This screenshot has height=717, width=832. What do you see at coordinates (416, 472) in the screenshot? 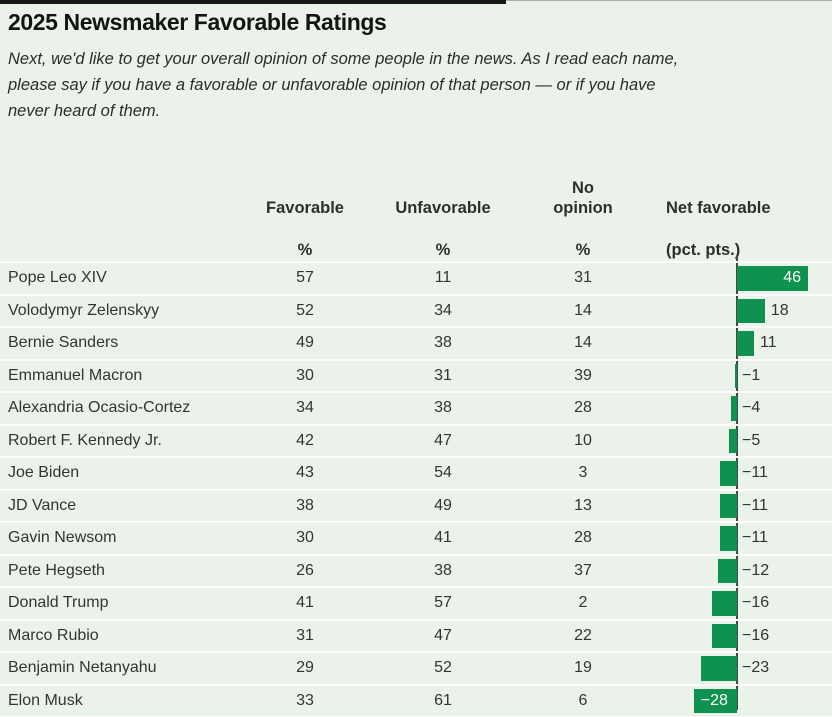
I see `table-row: Joe Biden 43 54 3 −11` at bounding box center [416, 472].